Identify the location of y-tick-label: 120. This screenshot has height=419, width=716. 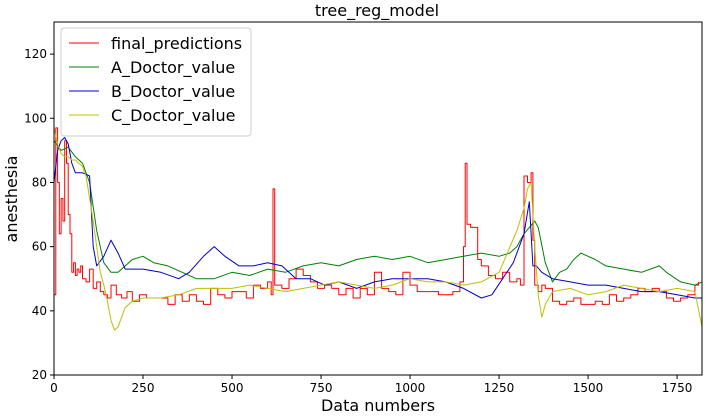
(35, 54).